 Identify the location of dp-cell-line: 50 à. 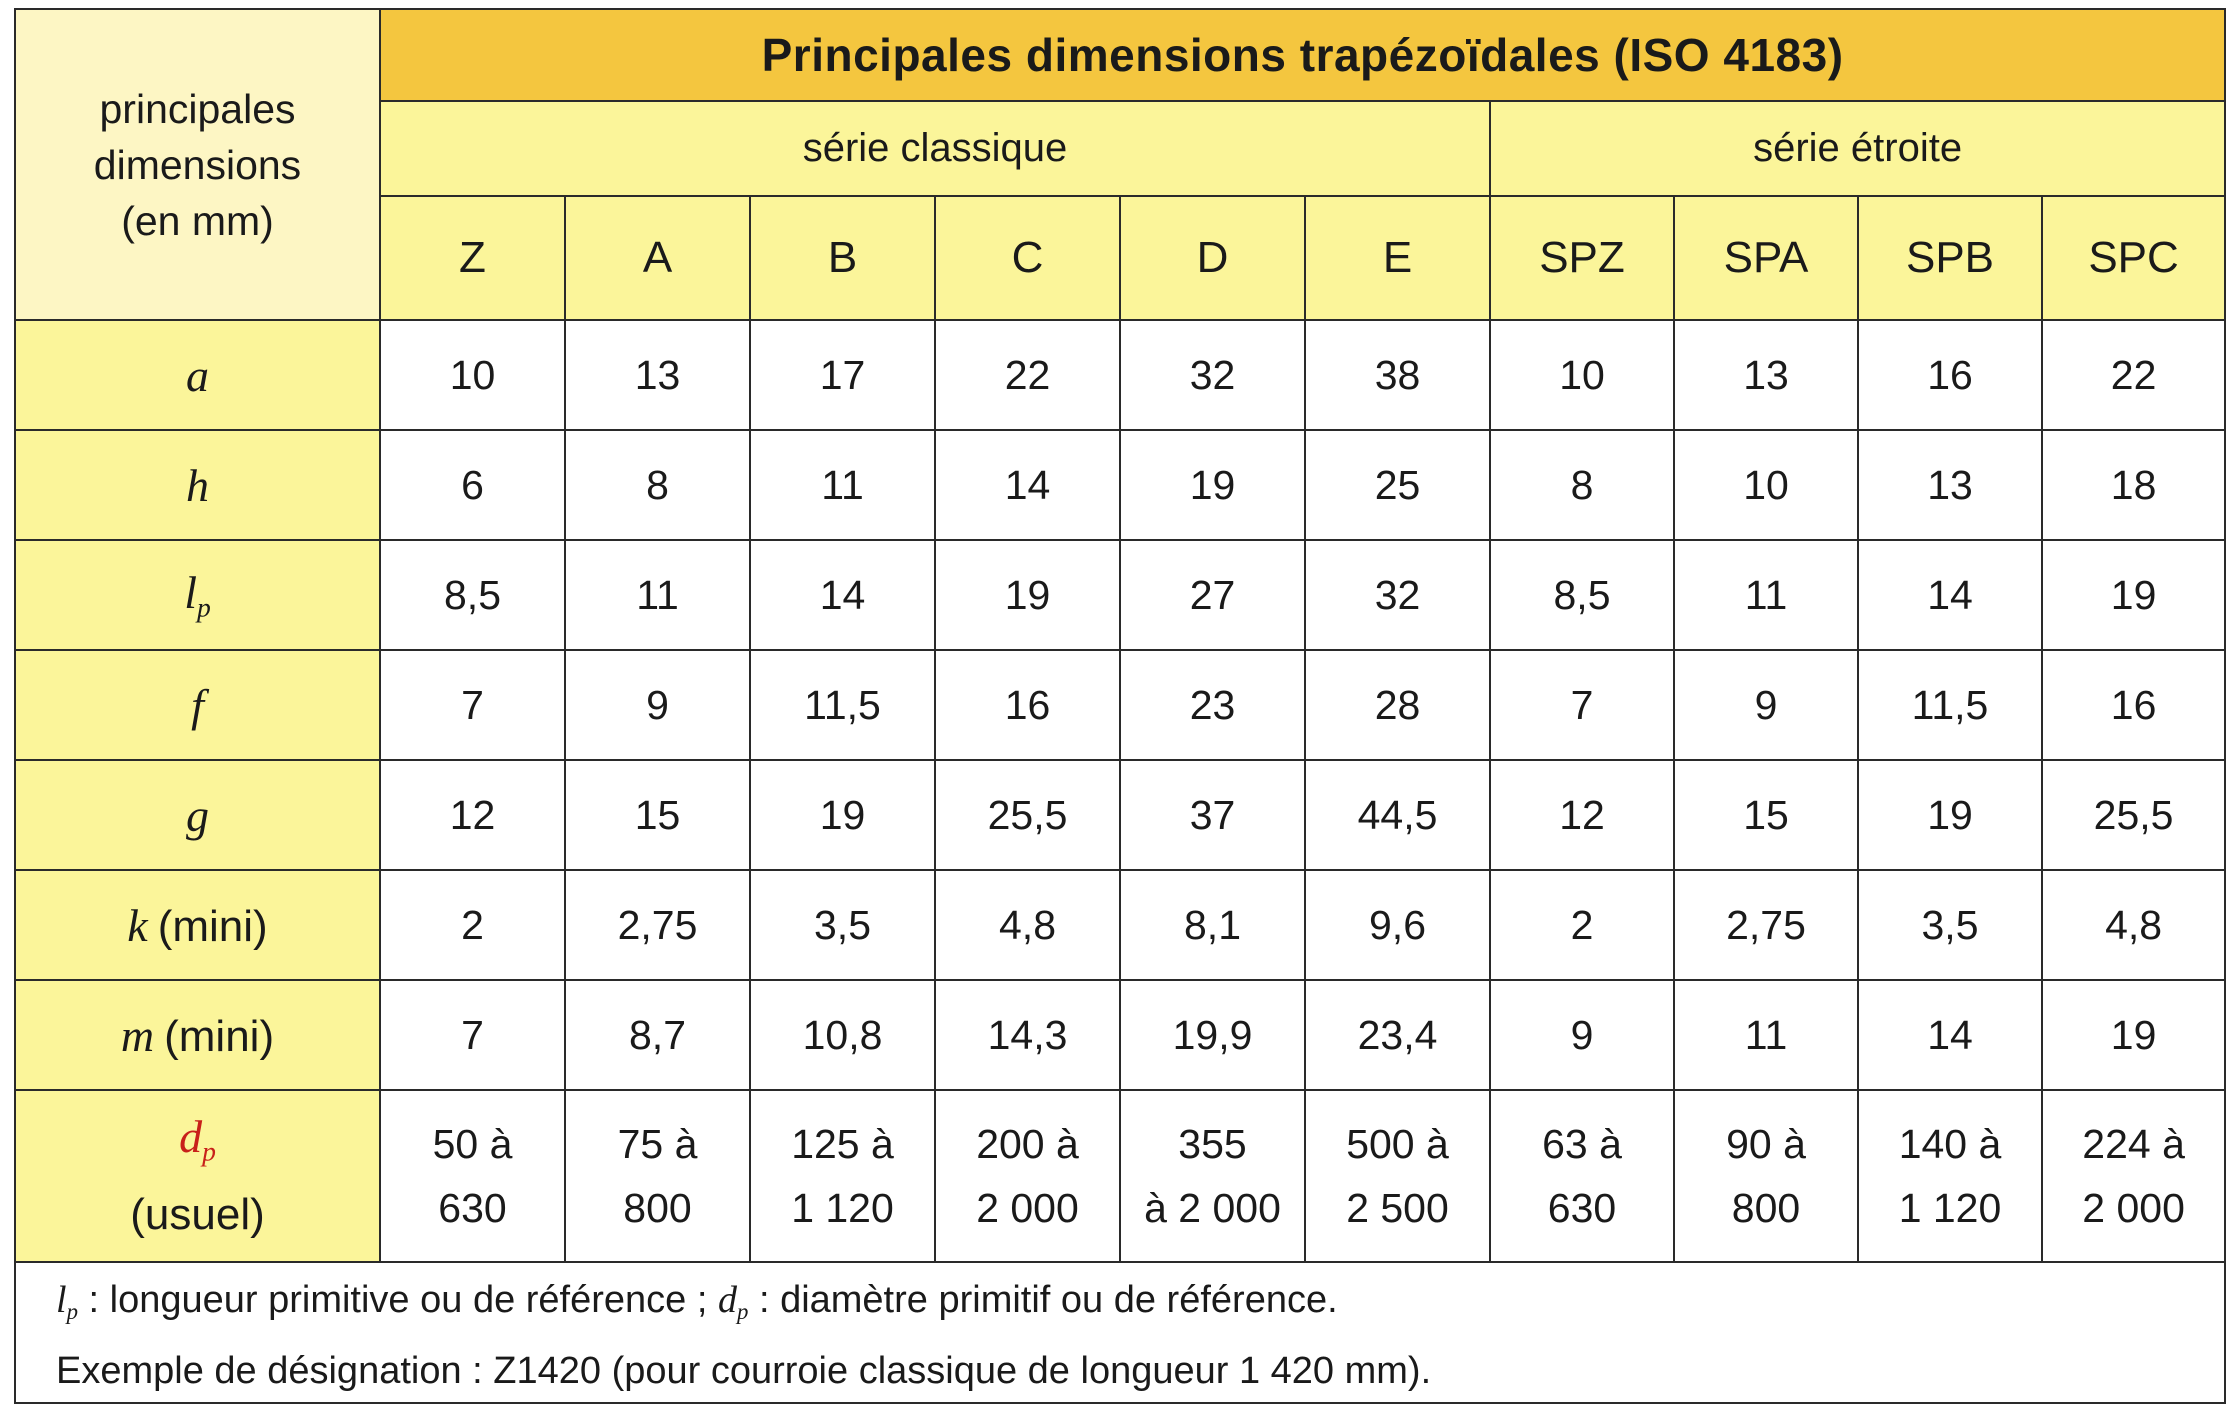
(472, 1144).